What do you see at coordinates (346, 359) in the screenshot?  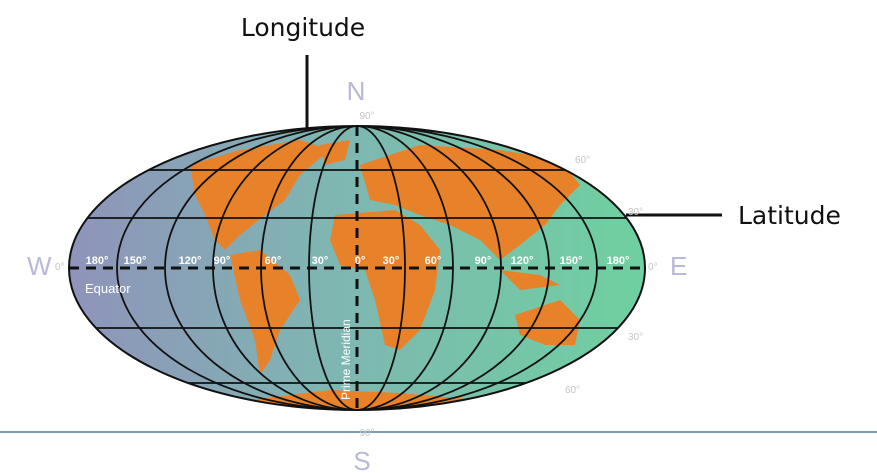 I see `prime-meridian-label: Prime Meridian` at bounding box center [346, 359].